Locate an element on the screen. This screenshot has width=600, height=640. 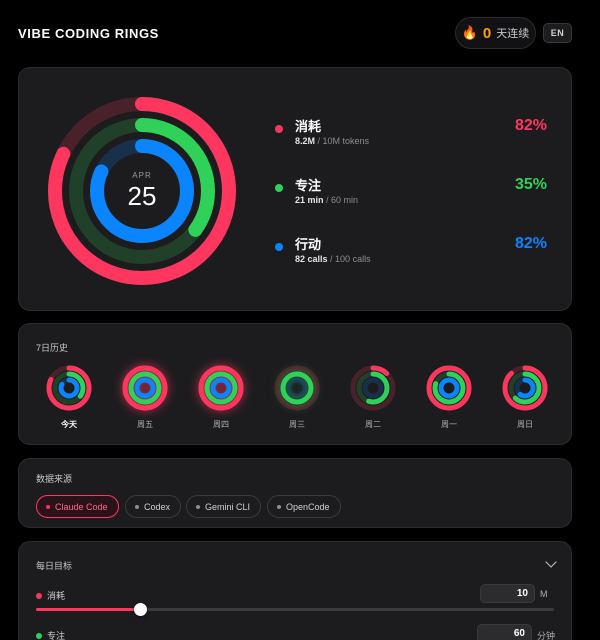
goal-move-text: 消耗 is located at coordinates (56, 596).